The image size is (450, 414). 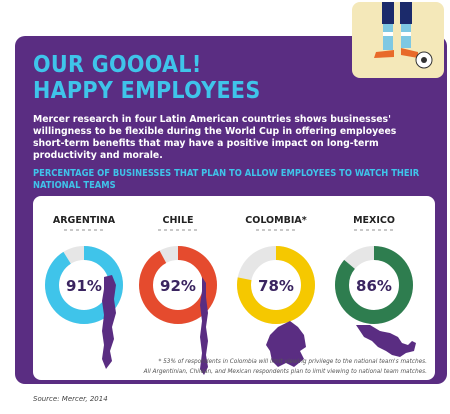 What do you see at coordinates (398, 40) in the screenshot?
I see `soccer-player-illustration` at bounding box center [398, 40].